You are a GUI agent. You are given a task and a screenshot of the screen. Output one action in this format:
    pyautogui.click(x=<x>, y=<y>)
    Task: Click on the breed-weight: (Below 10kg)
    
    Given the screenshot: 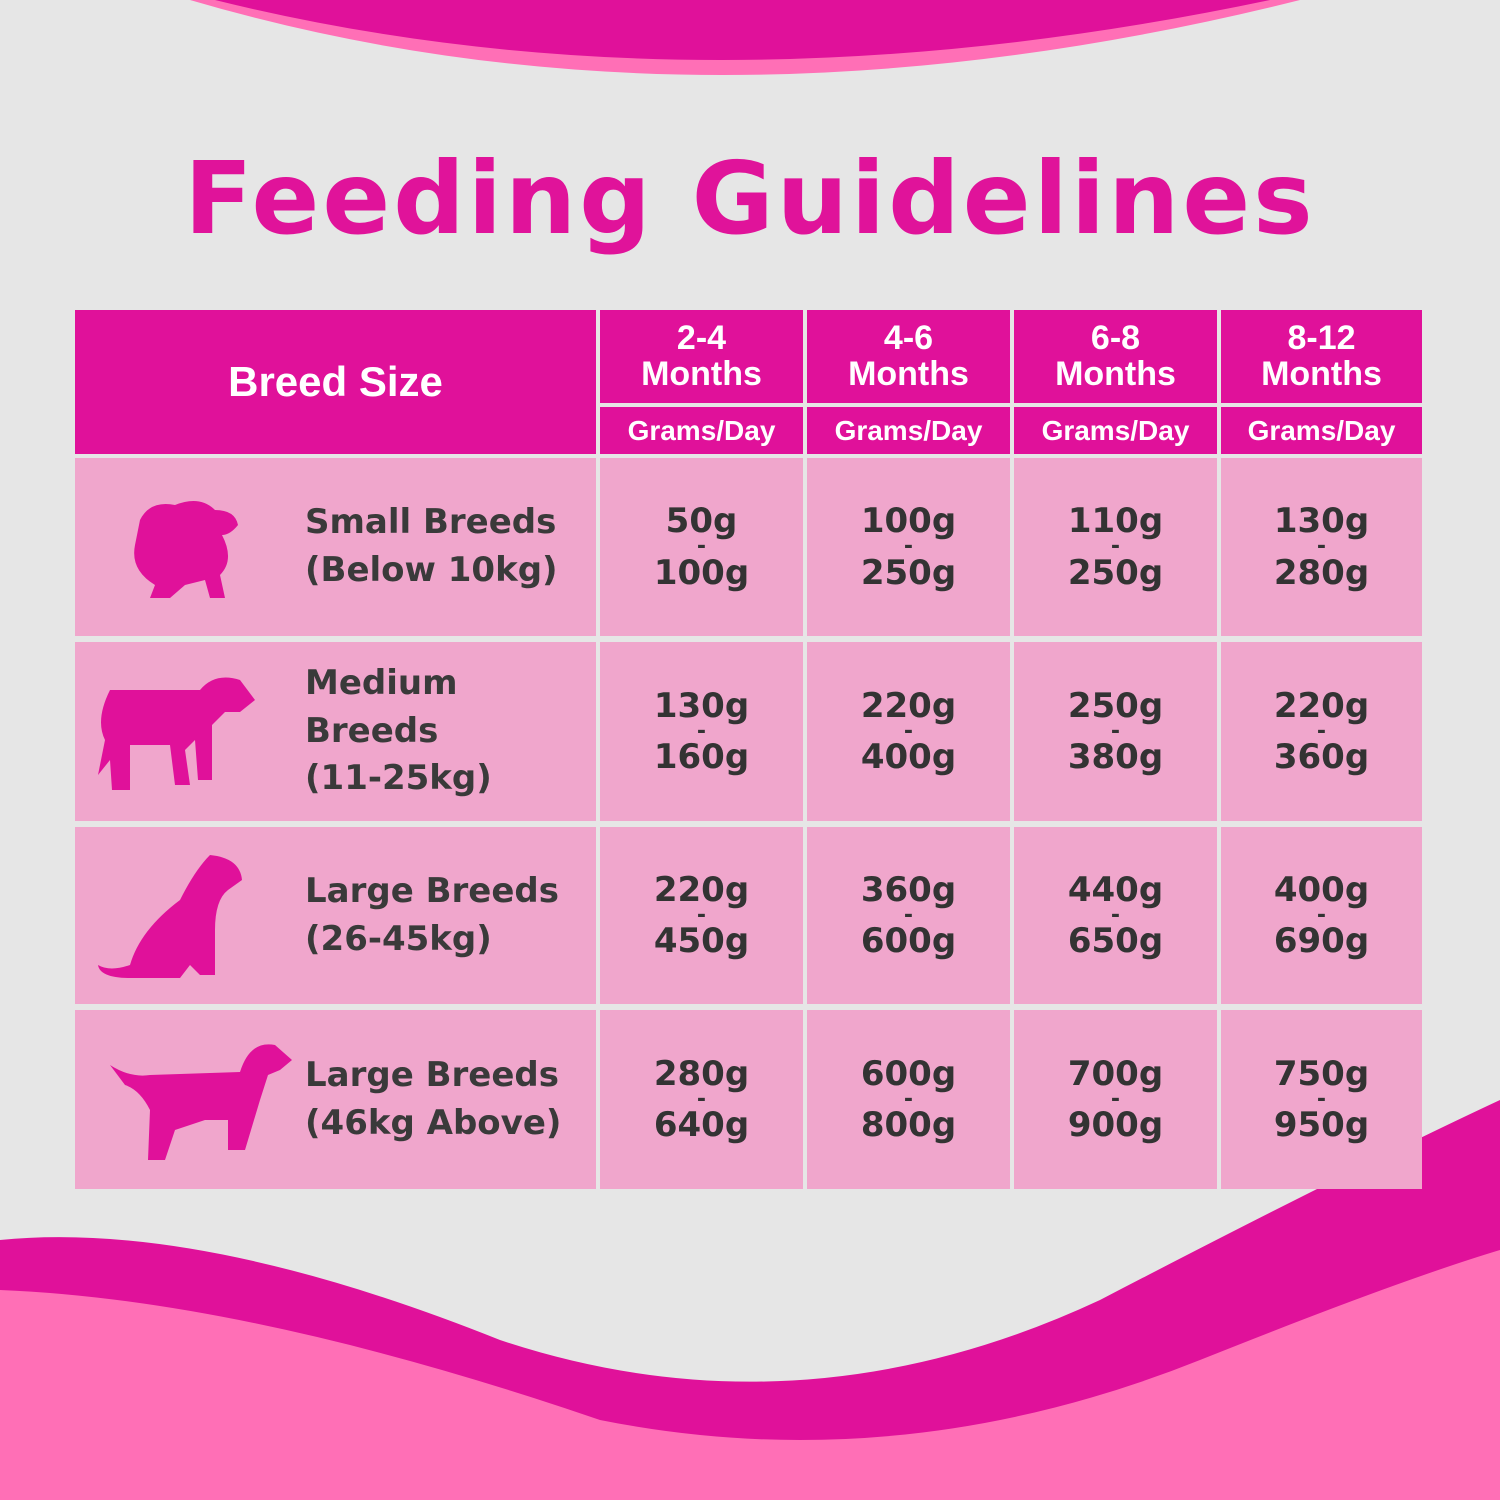 What is the action you would take?
    pyautogui.click(x=431, y=570)
    